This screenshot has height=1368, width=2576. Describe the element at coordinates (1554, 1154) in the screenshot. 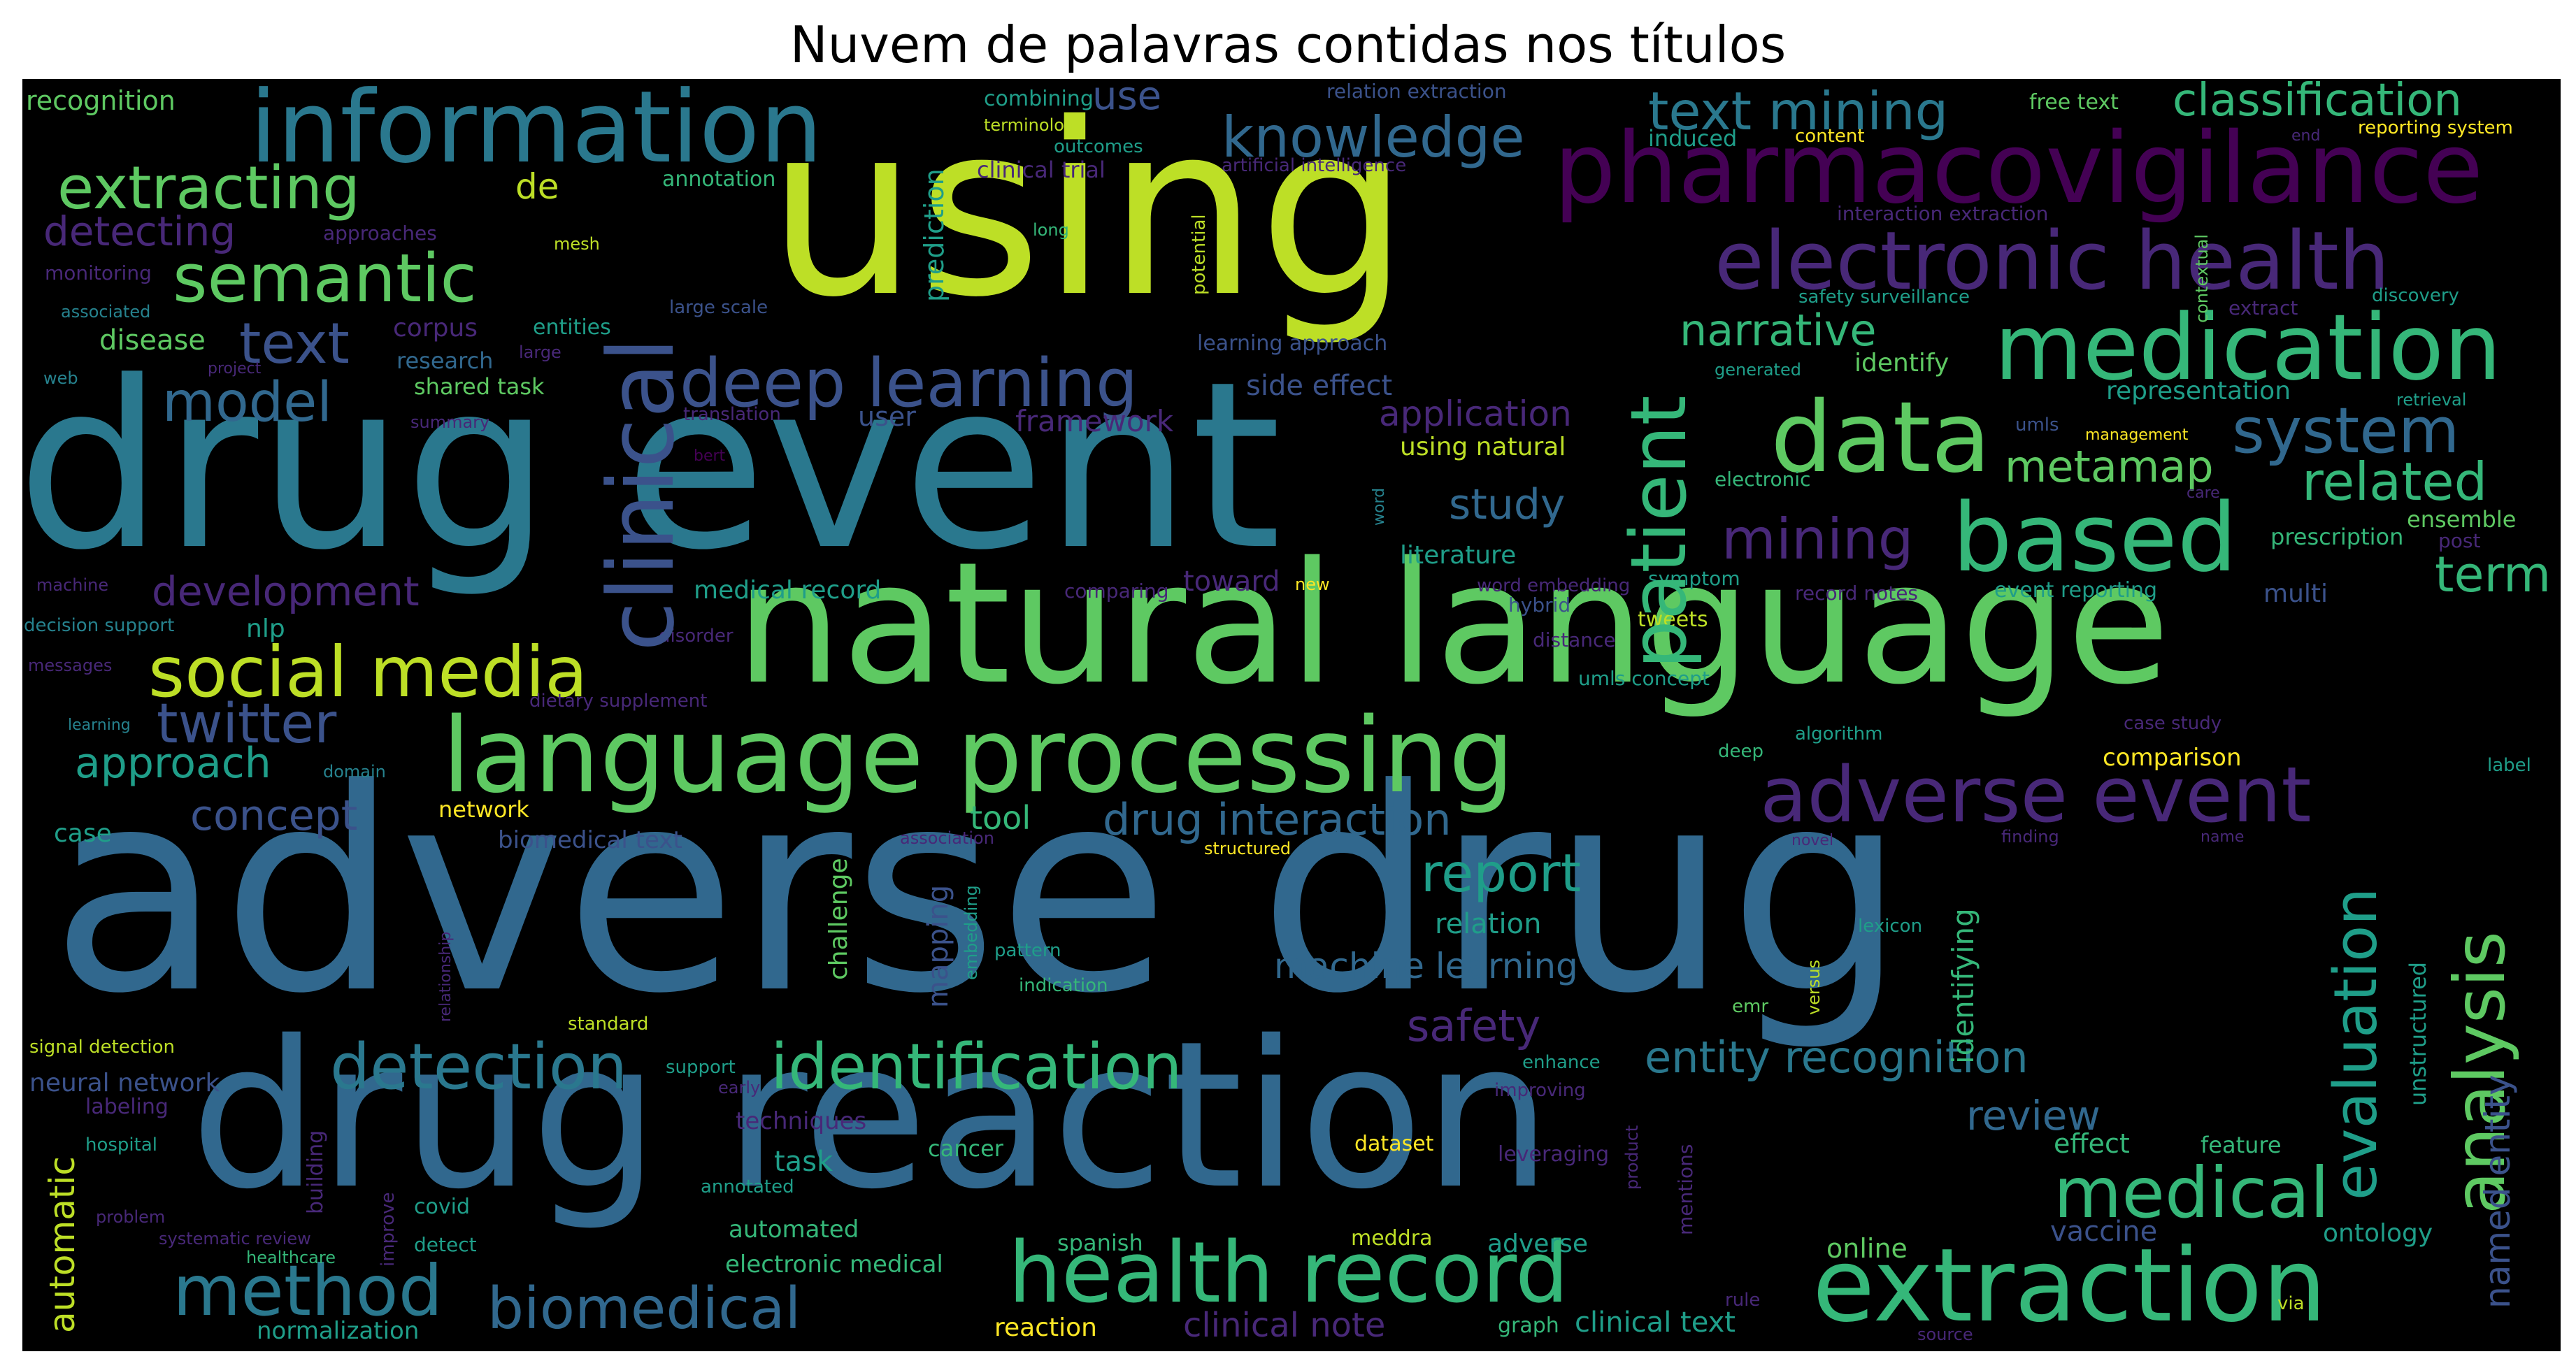

I see `word-leveraging: leveraging` at that location.